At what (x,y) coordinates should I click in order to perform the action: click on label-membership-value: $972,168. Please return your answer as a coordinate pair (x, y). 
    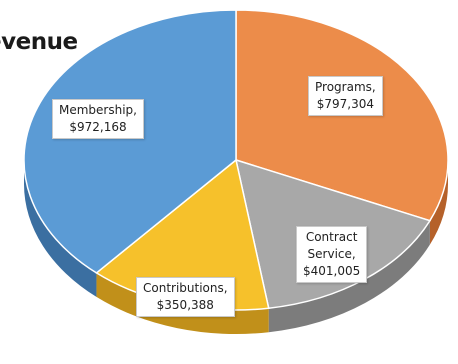
    Looking at the image, I should click on (98, 127).